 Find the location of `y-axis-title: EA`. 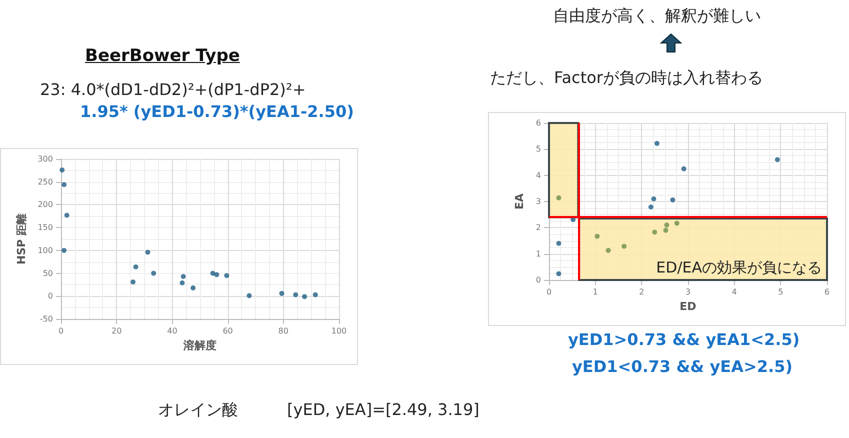

y-axis-title: EA is located at coordinates (519, 201).